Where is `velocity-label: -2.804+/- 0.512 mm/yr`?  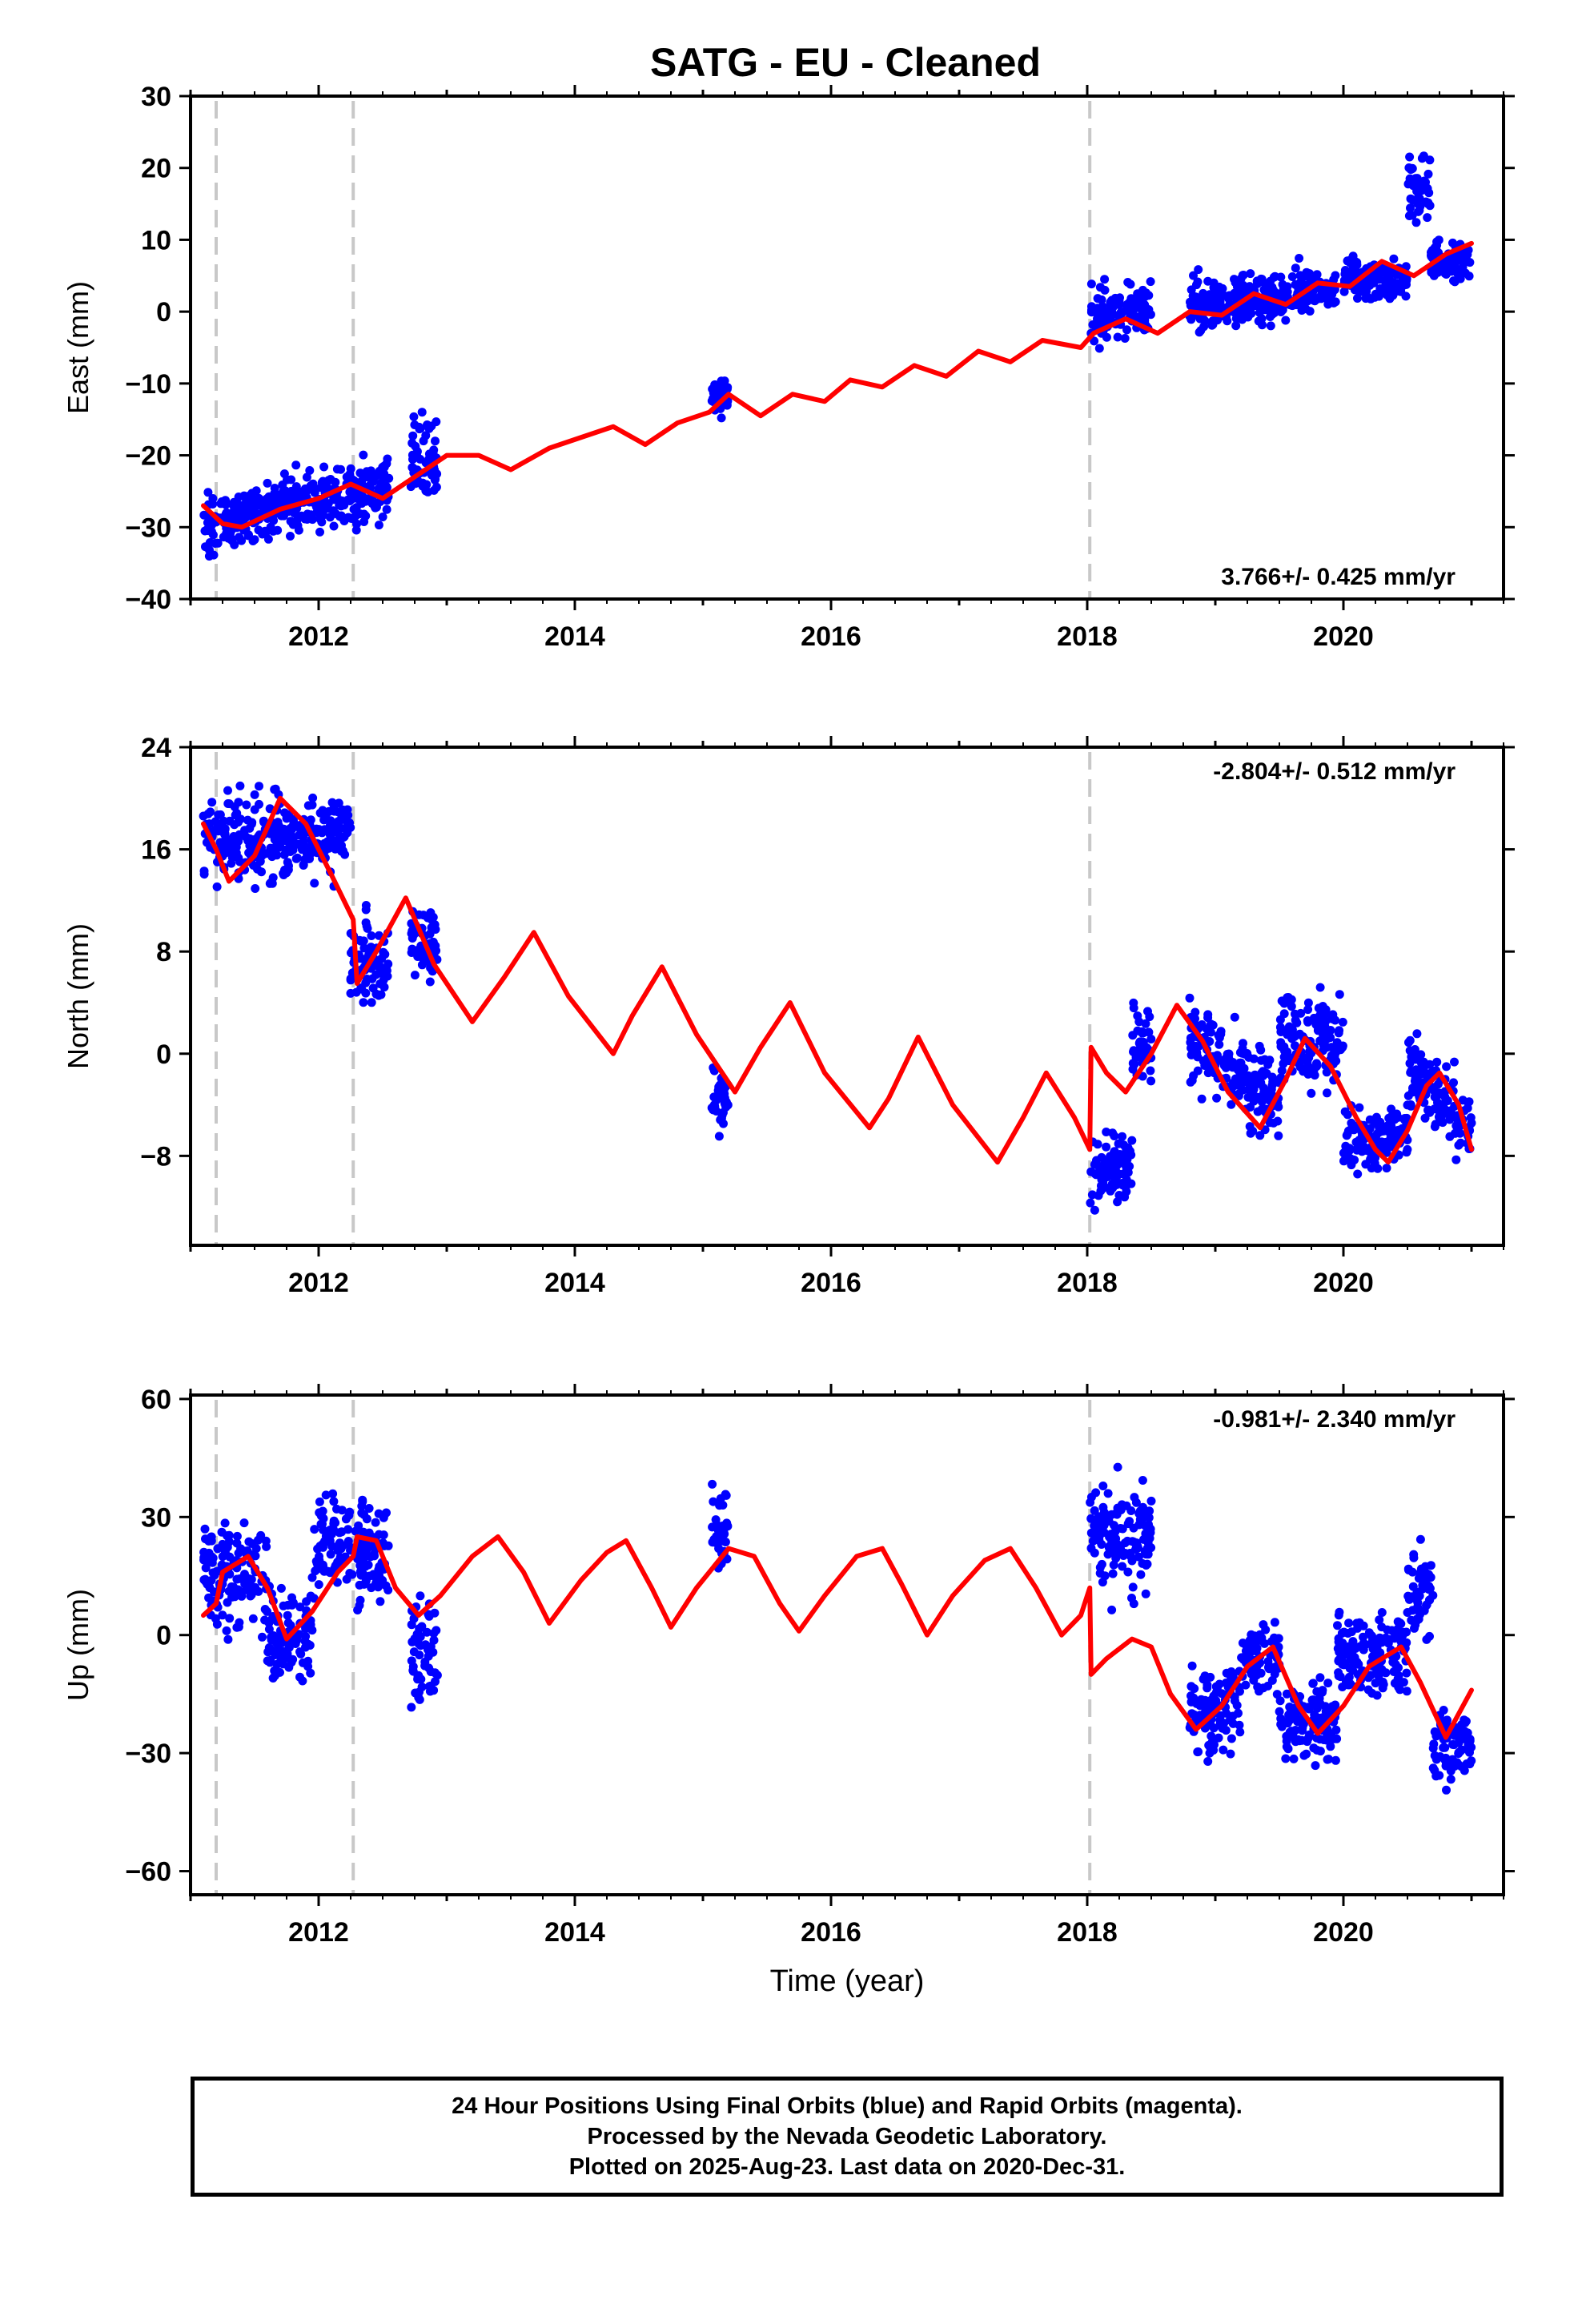 velocity-label: -2.804+/- 0.512 mm/yr is located at coordinates (1334, 772).